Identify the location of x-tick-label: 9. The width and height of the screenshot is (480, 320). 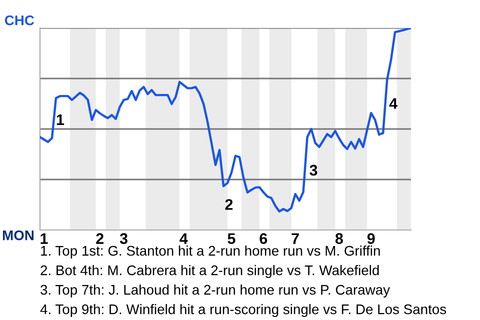
(371, 238).